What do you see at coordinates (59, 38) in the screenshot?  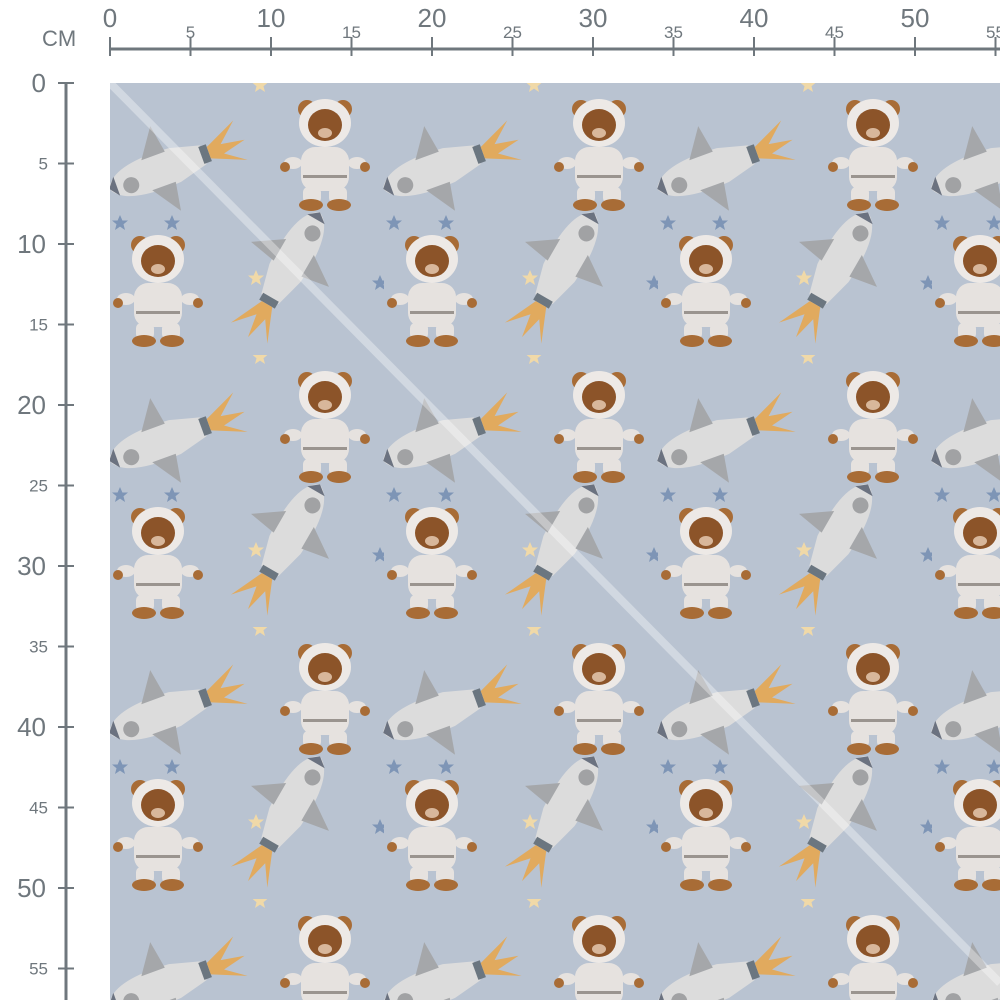 I see `ruler-unit-label: CM` at bounding box center [59, 38].